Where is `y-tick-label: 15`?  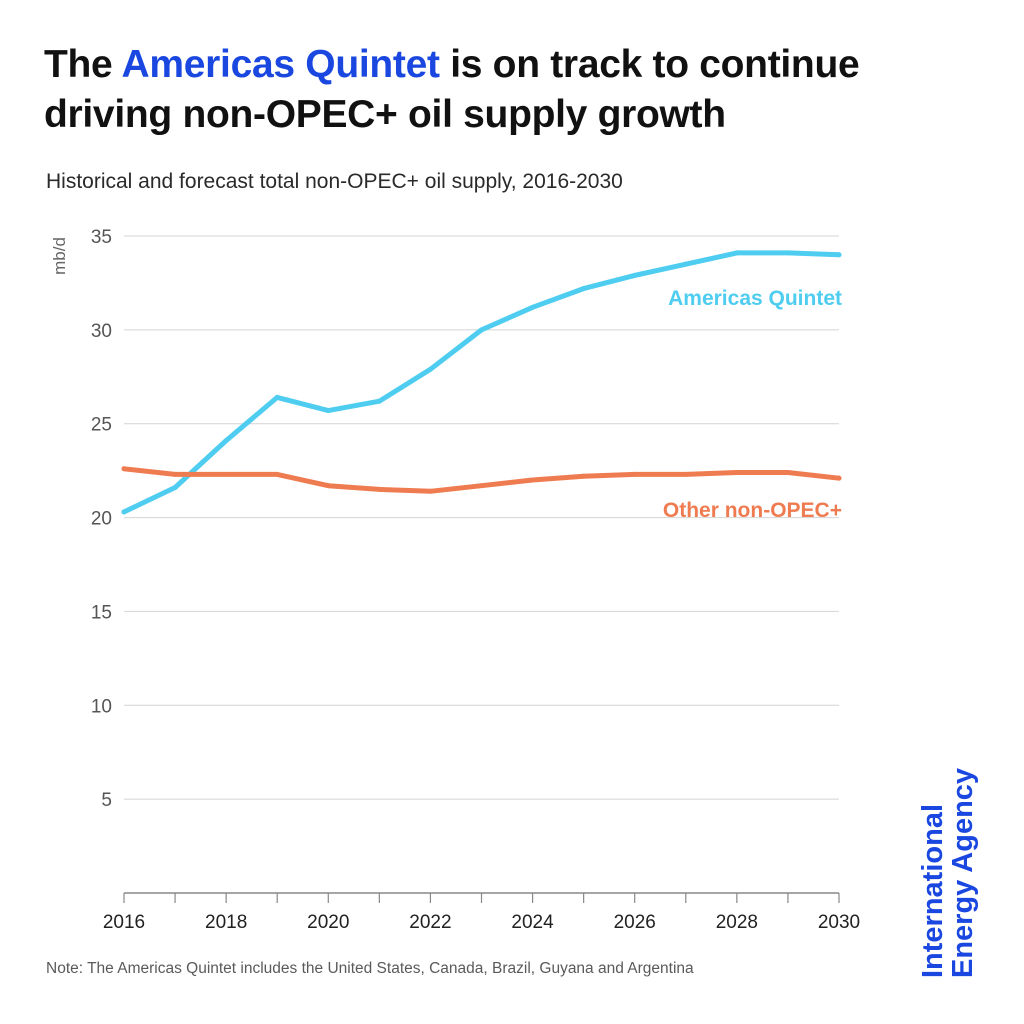 y-tick-label: 15 is located at coordinates (101, 612).